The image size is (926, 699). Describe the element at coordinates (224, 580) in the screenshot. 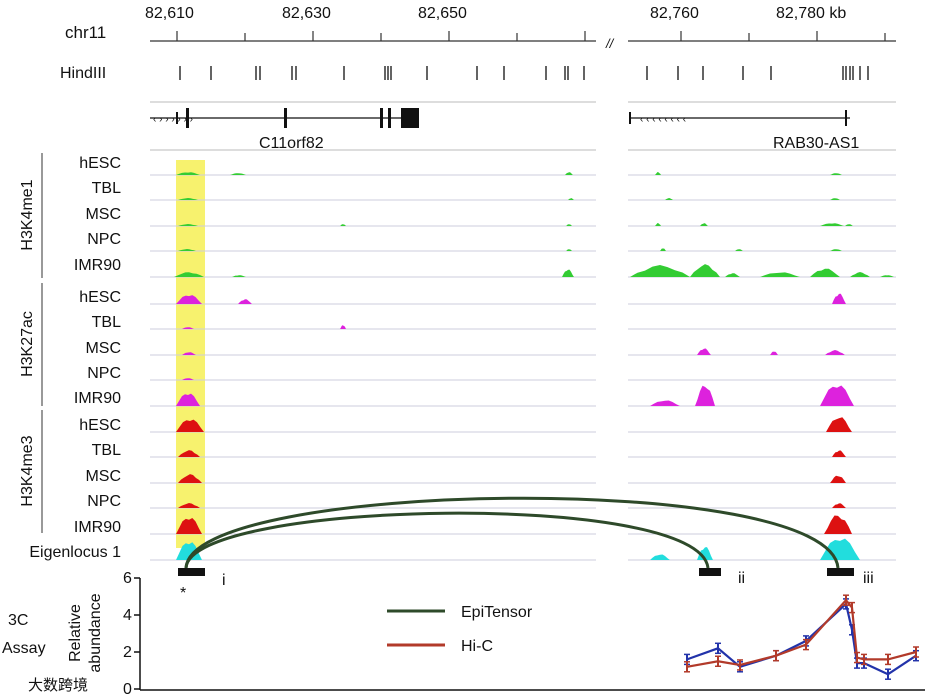

I see `fragment-label-i: i` at that location.